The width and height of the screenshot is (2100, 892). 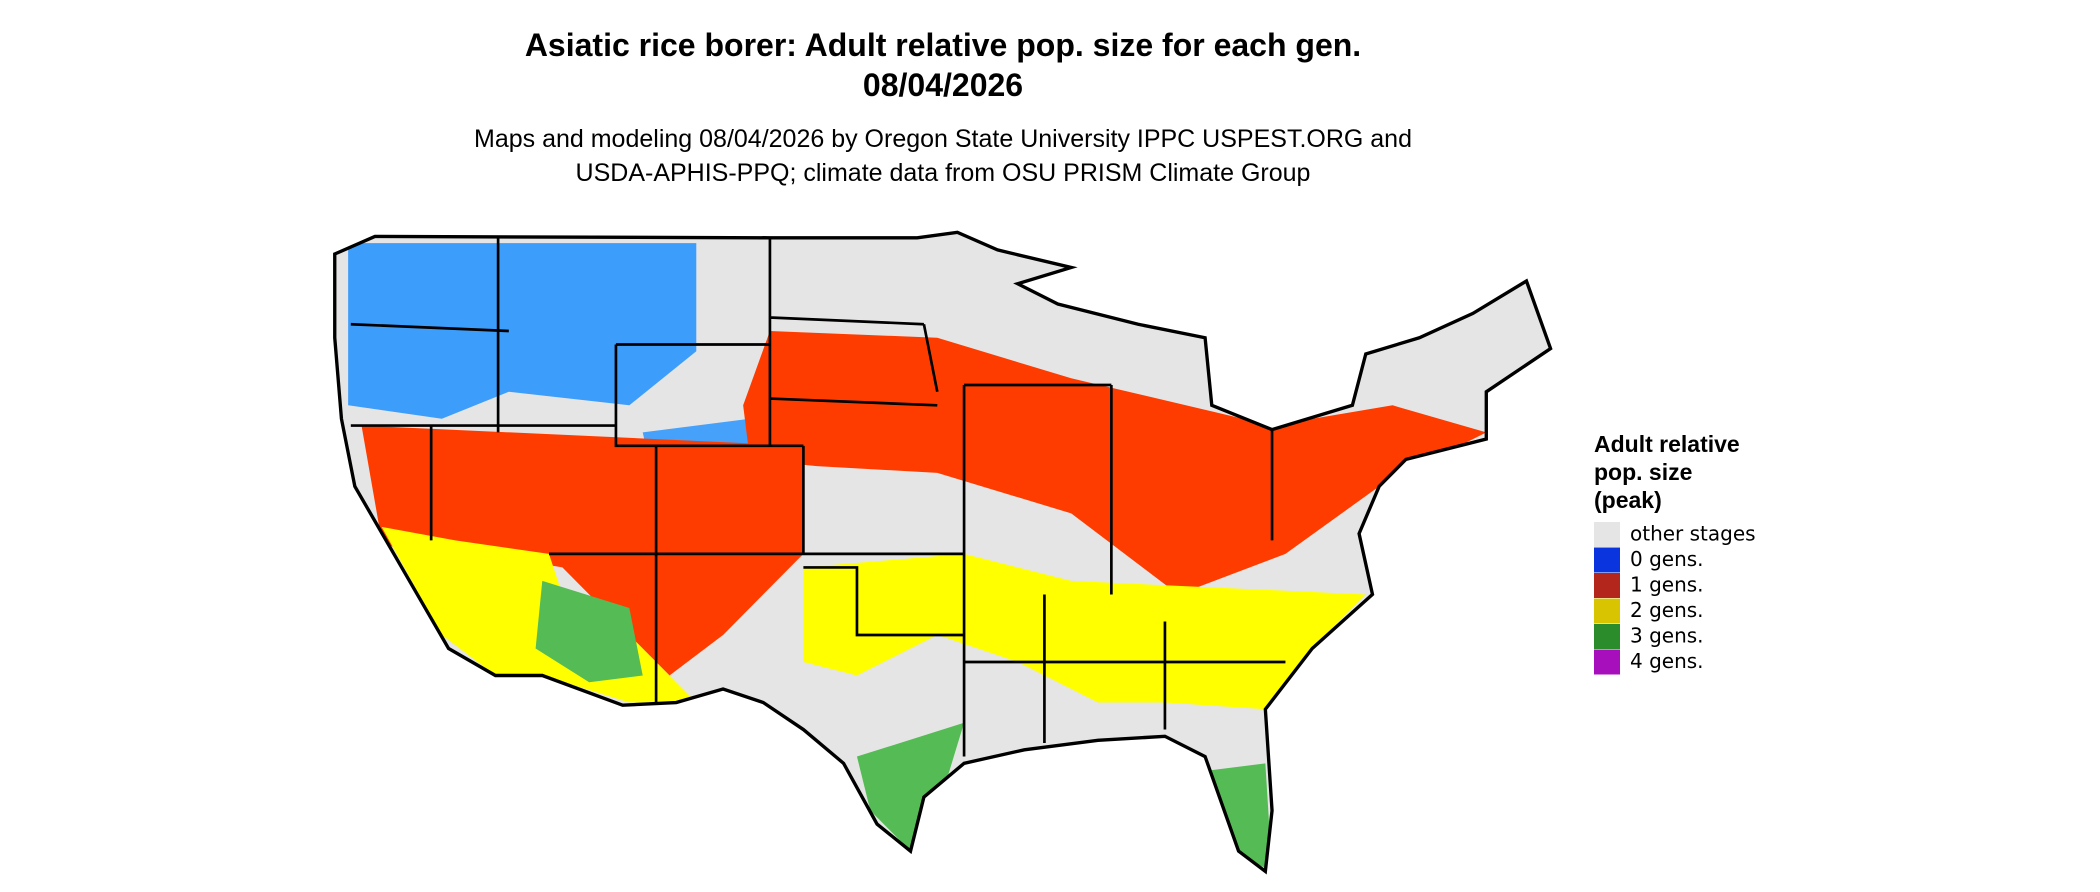 What do you see at coordinates (1693, 534) in the screenshot?
I see `legend-label: other stages` at bounding box center [1693, 534].